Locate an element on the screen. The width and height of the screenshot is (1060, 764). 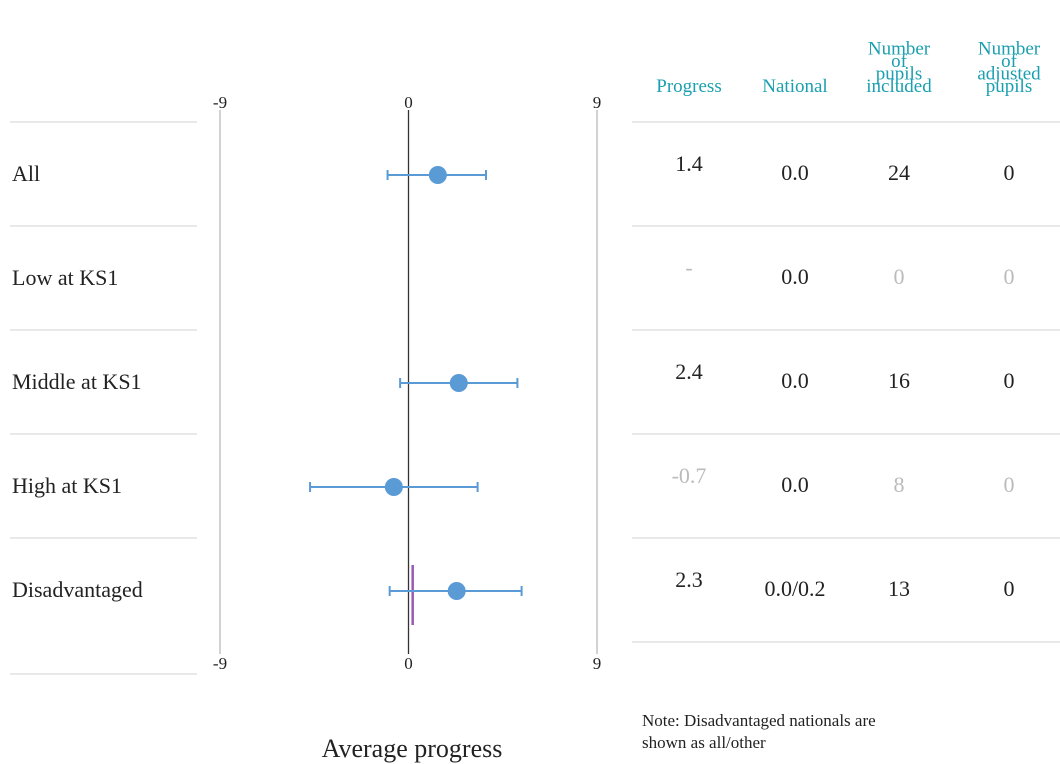
column-header: National is located at coordinates (794, 86).